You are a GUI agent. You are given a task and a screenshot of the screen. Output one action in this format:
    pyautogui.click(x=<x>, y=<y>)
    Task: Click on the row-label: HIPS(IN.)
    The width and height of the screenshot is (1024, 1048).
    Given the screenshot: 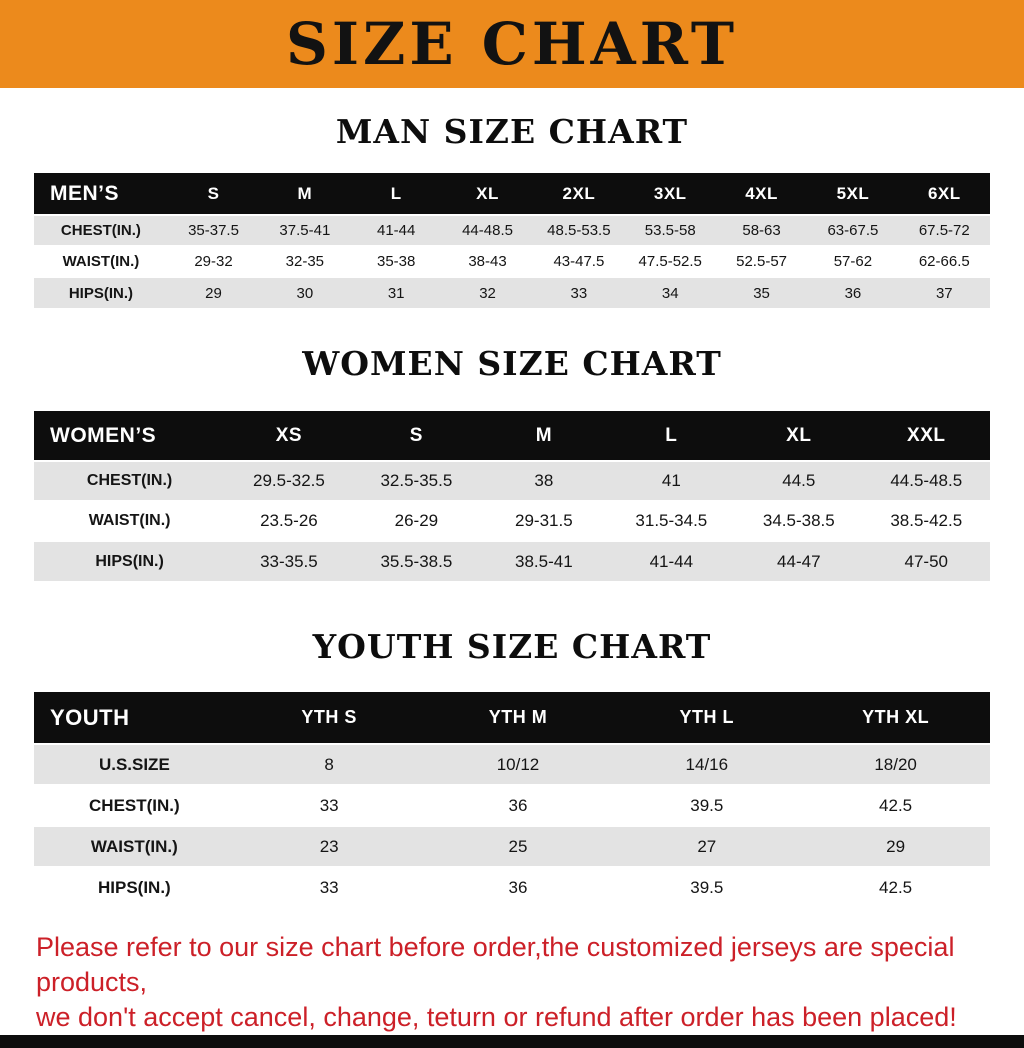 What is the action you would take?
    pyautogui.click(x=100, y=293)
    